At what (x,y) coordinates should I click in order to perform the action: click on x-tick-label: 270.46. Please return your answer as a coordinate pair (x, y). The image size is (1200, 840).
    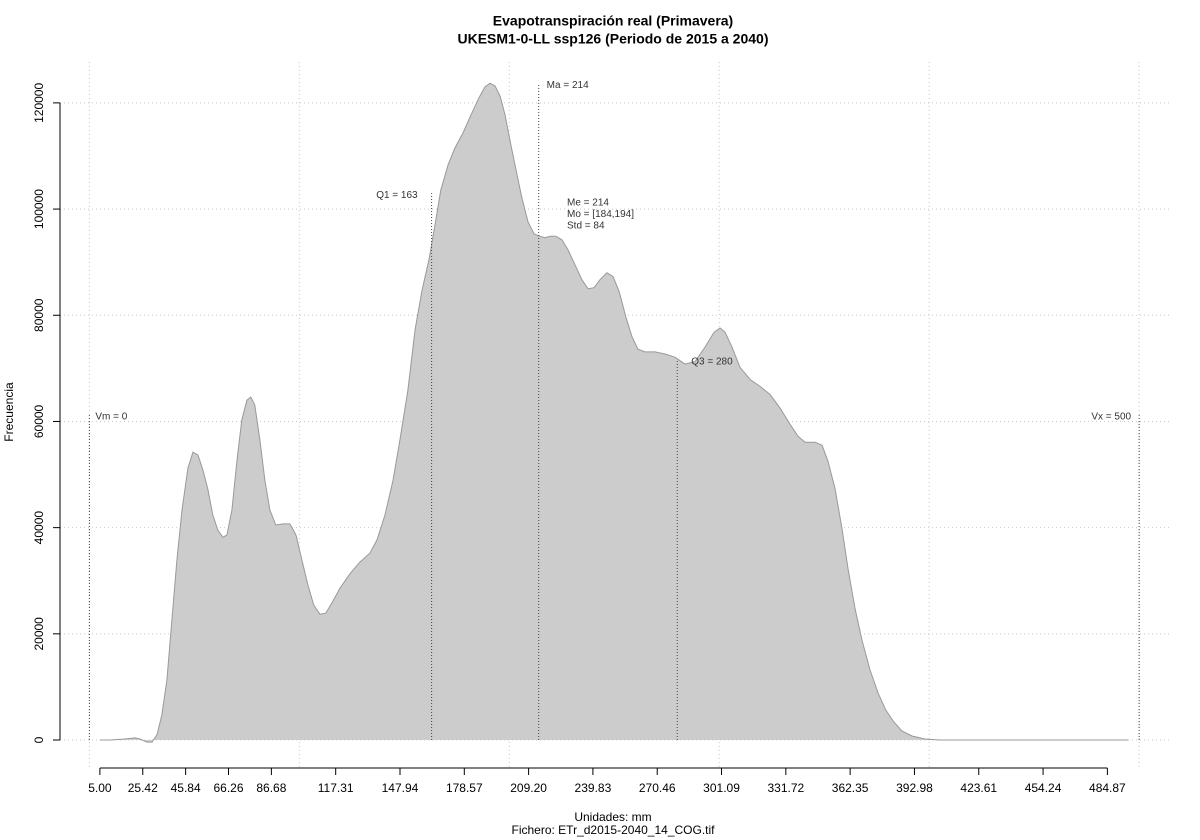
    Looking at the image, I should click on (657, 788).